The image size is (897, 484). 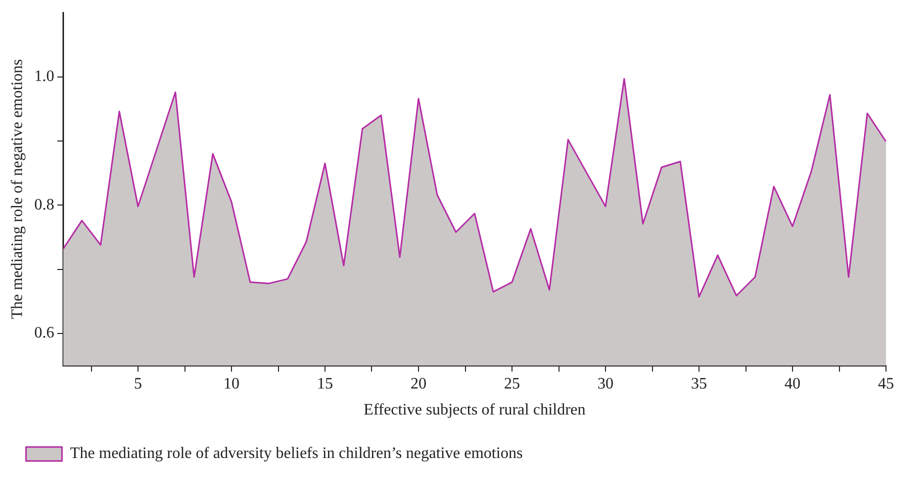 I want to click on x-tick-label: 35, so click(x=699, y=383).